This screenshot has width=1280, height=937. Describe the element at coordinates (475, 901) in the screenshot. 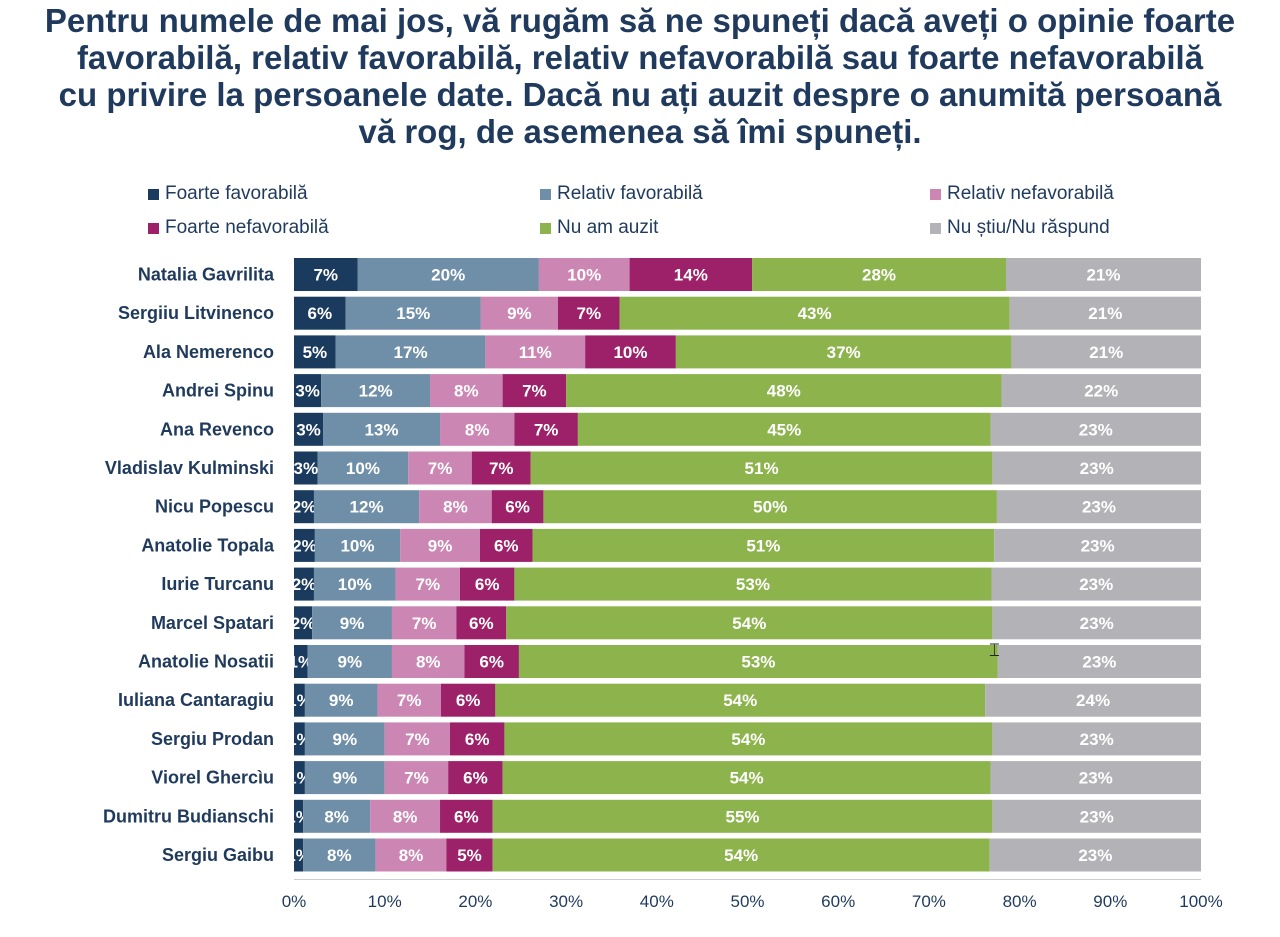

I see `x-tick-label: 20%` at that location.